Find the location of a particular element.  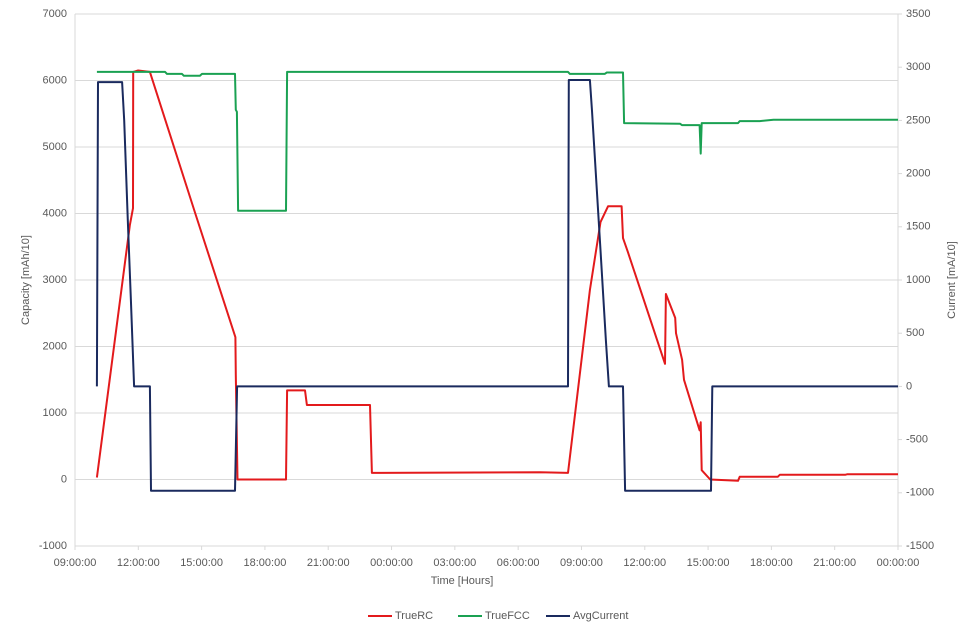

y-tick-label: 1000 is located at coordinates (55, 413).